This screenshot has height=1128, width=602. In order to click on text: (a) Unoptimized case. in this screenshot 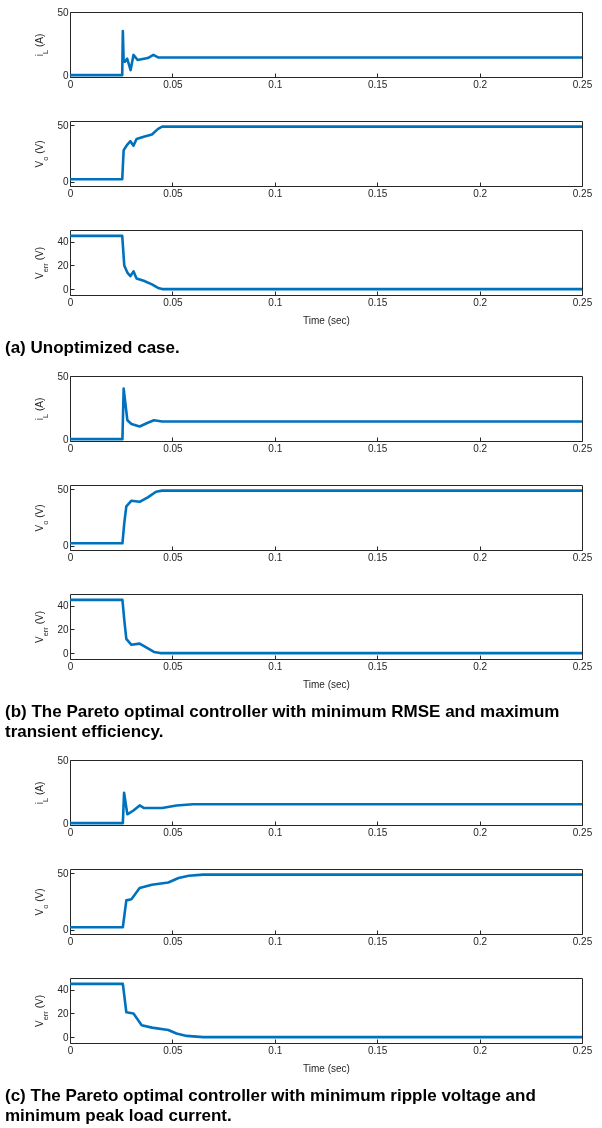, I will do `click(92, 347)`.